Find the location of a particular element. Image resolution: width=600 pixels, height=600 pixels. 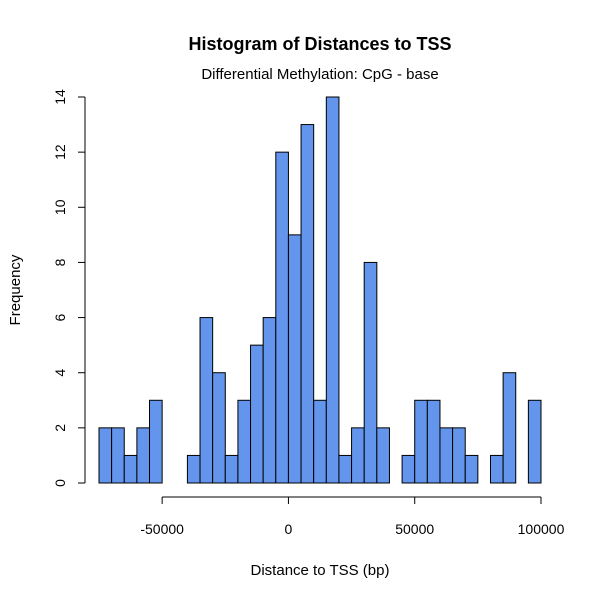

x-axis: -50000 0 50000 100000 is located at coordinates (352, 516).